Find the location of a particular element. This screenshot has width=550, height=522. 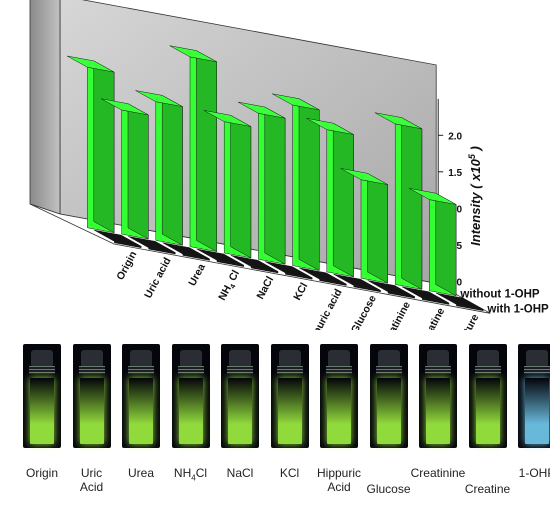

vial-label: Creatinine is located at coordinates (438, 473).